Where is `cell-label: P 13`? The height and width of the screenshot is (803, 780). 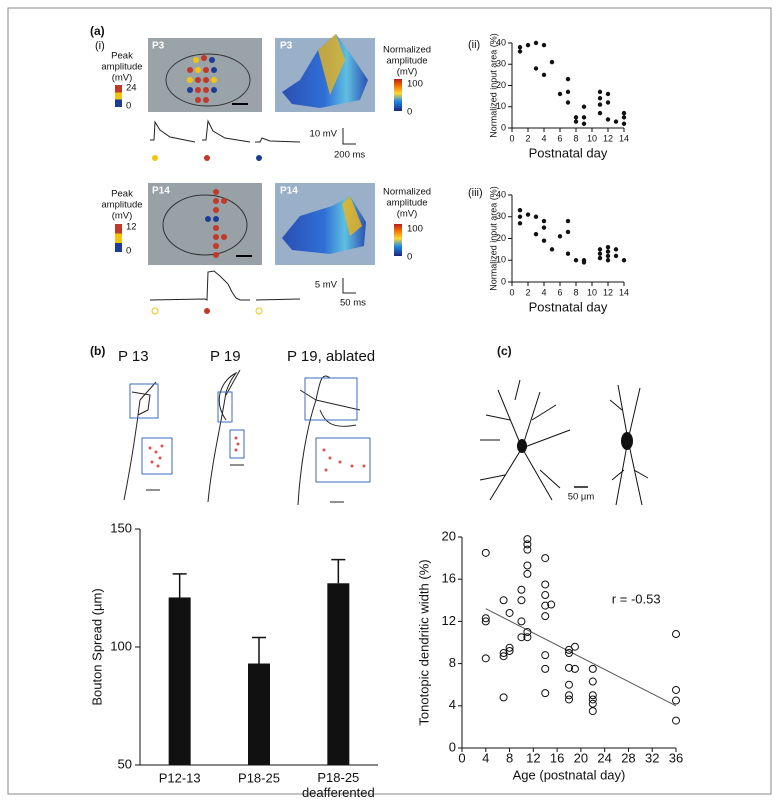
cell-label: P 13 is located at coordinates (133, 356).